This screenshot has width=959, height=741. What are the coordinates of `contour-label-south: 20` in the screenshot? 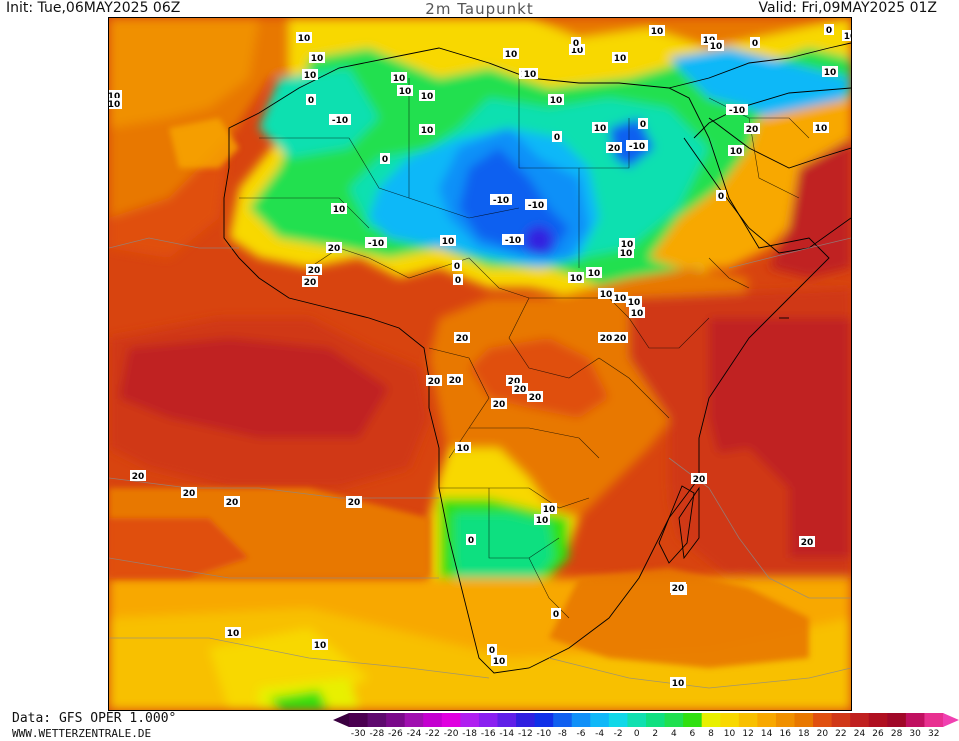 It's located at (807, 542).